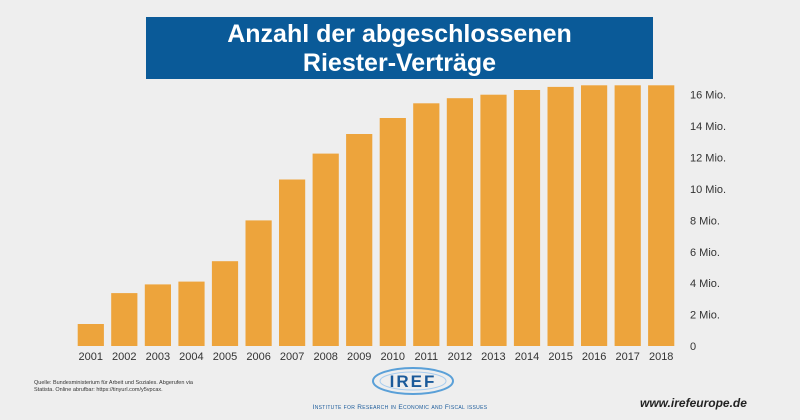 The height and width of the screenshot is (420, 800). I want to click on bar-2001, so click(90, 335).